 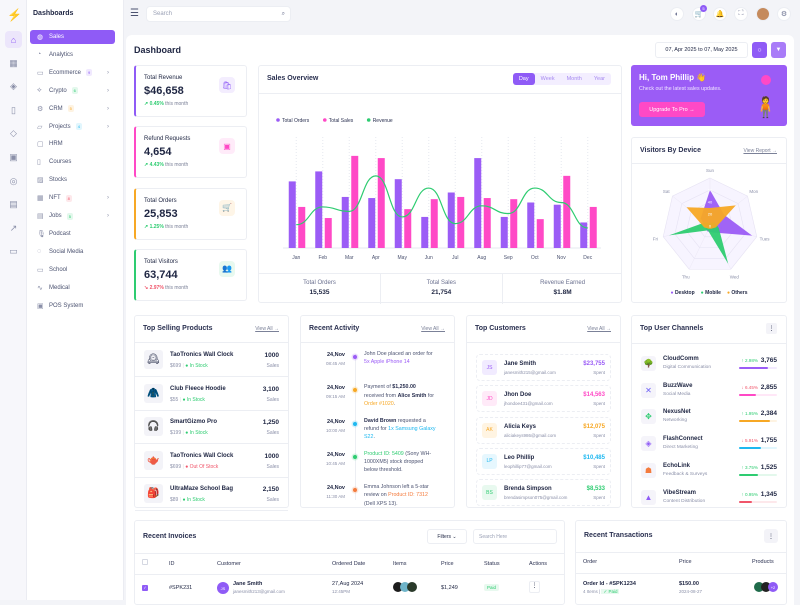 I want to click on file-icon: ▯, so click(x=13, y=109).